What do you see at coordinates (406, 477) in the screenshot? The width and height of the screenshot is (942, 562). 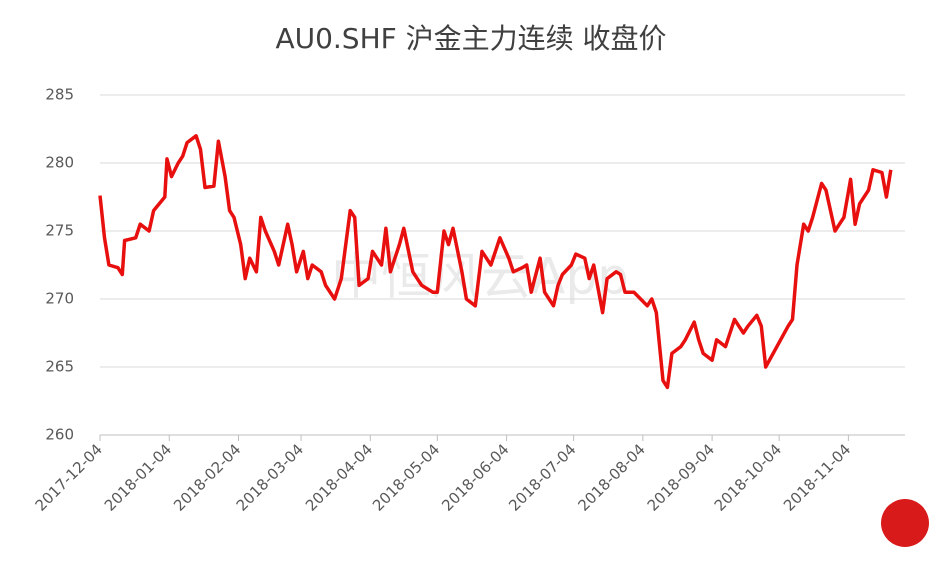 I see `x-tick-label: 2018-05-04` at bounding box center [406, 477].